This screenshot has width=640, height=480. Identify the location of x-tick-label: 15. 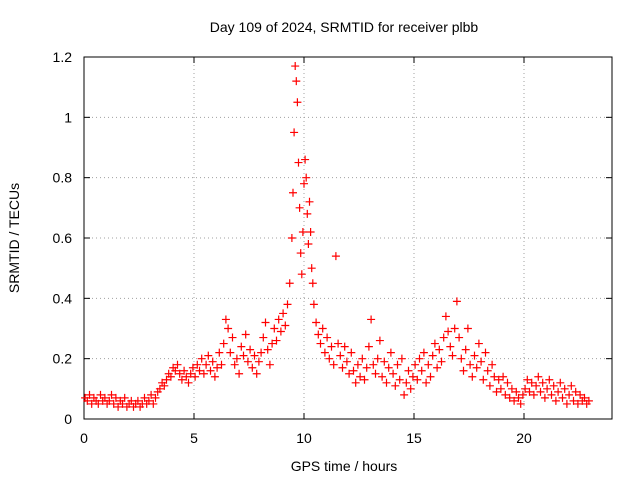
(414, 438).